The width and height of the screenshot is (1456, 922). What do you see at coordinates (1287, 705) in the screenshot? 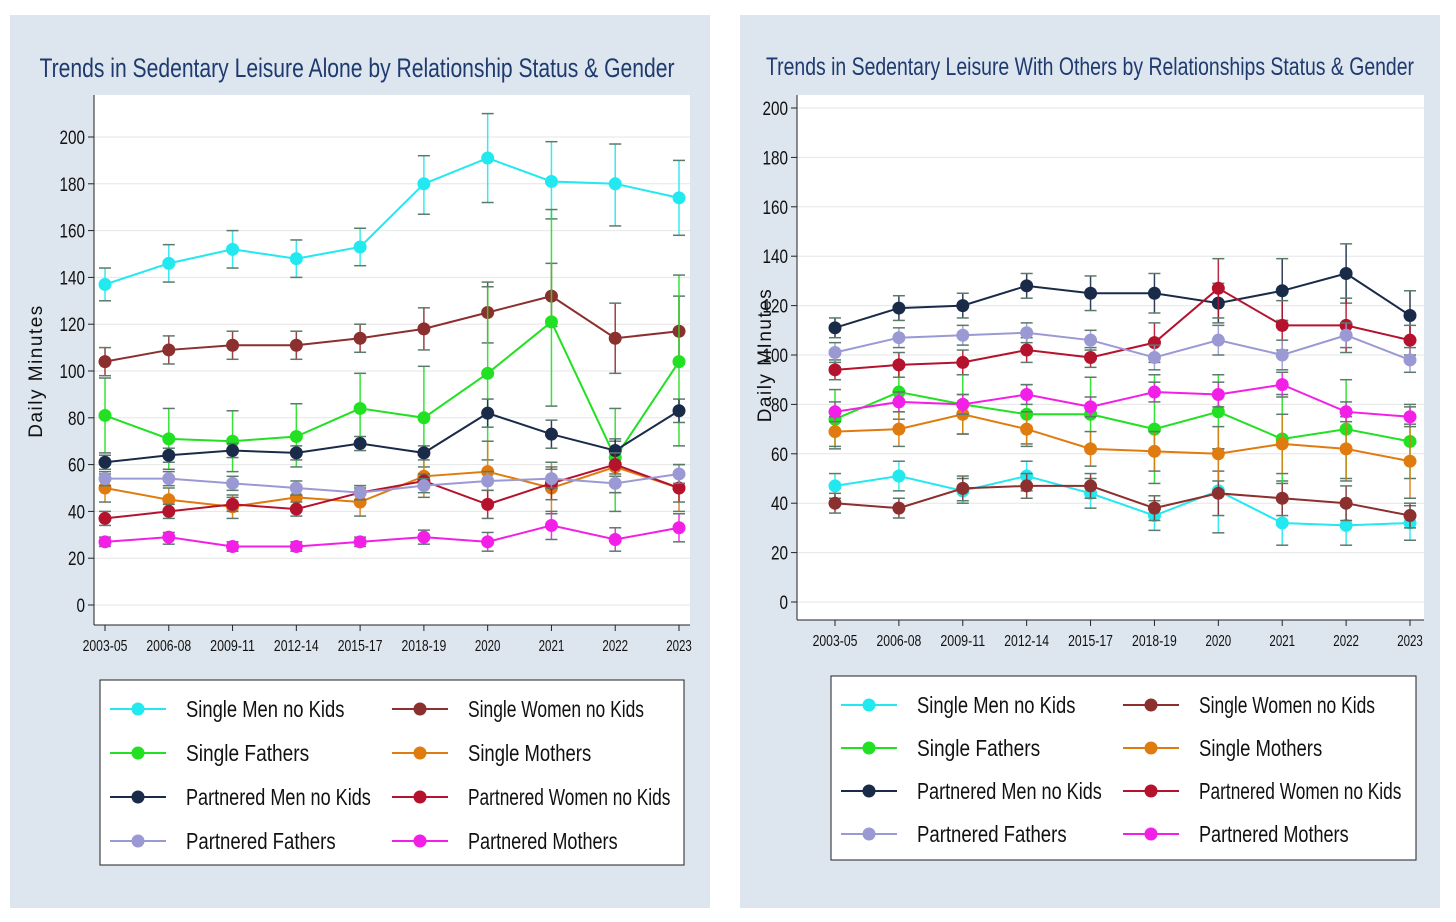
I see `legend-label: Single Women no Kids` at bounding box center [1287, 705].